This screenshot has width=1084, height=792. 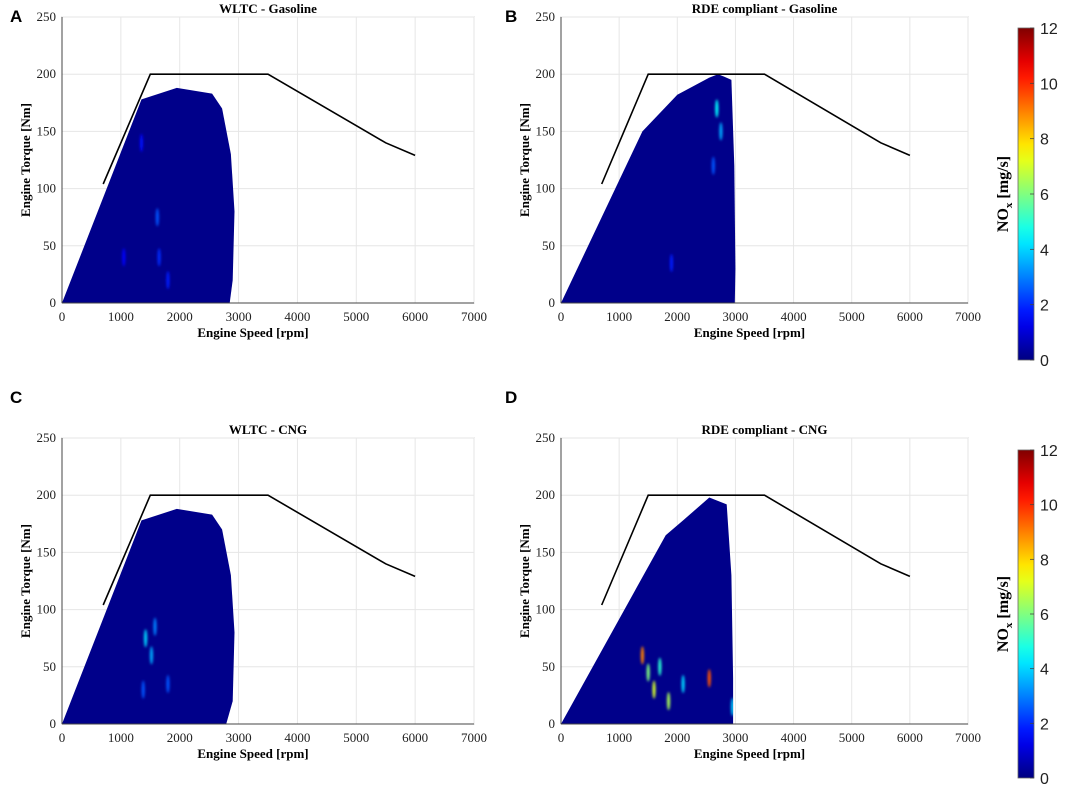 What do you see at coordinates (16, 16) in the screenshot?
I see `panel-letter: A` at bounding box center [16, 16].